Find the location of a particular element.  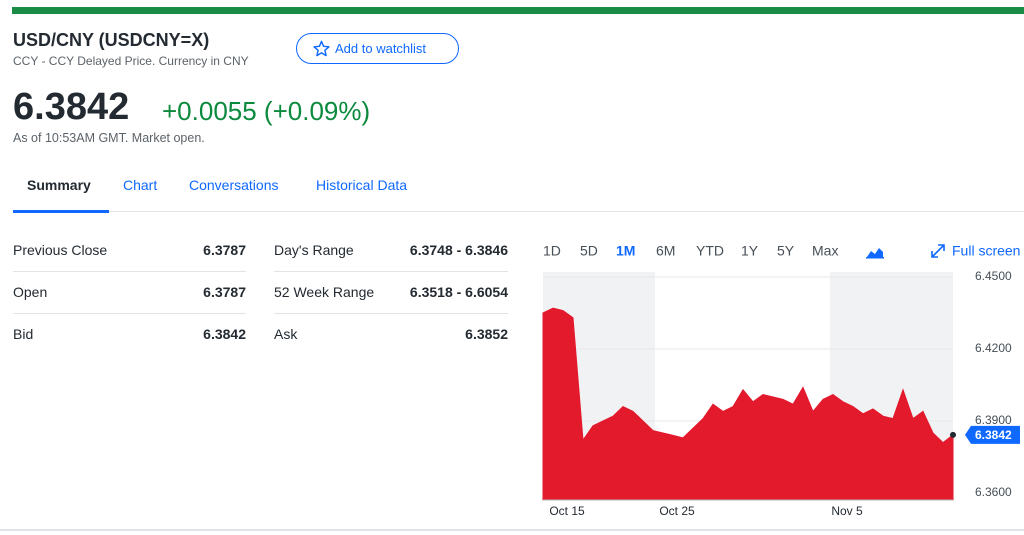

range-button: 1D is located at coordinates (552, 251).